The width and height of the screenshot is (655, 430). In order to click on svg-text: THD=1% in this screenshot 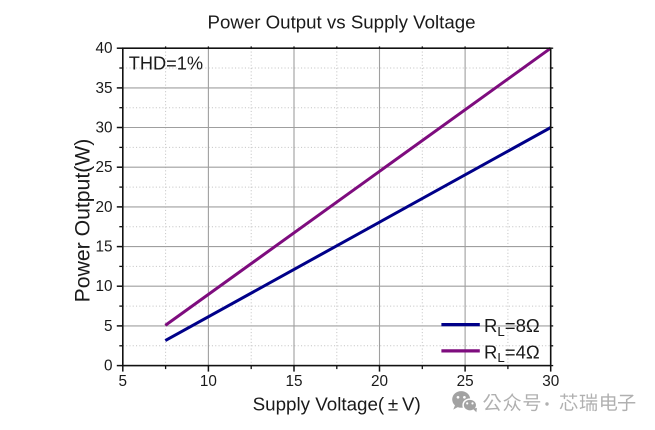, I will do `click(166, 64)`.